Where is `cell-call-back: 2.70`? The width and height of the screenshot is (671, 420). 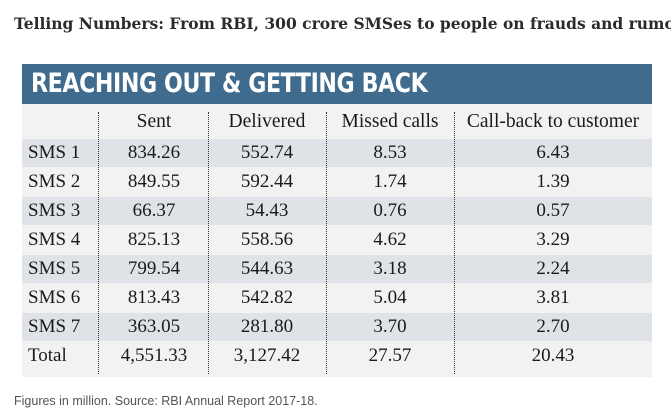
cell-call-back: 2.70 is located at coordinates (553, 326).